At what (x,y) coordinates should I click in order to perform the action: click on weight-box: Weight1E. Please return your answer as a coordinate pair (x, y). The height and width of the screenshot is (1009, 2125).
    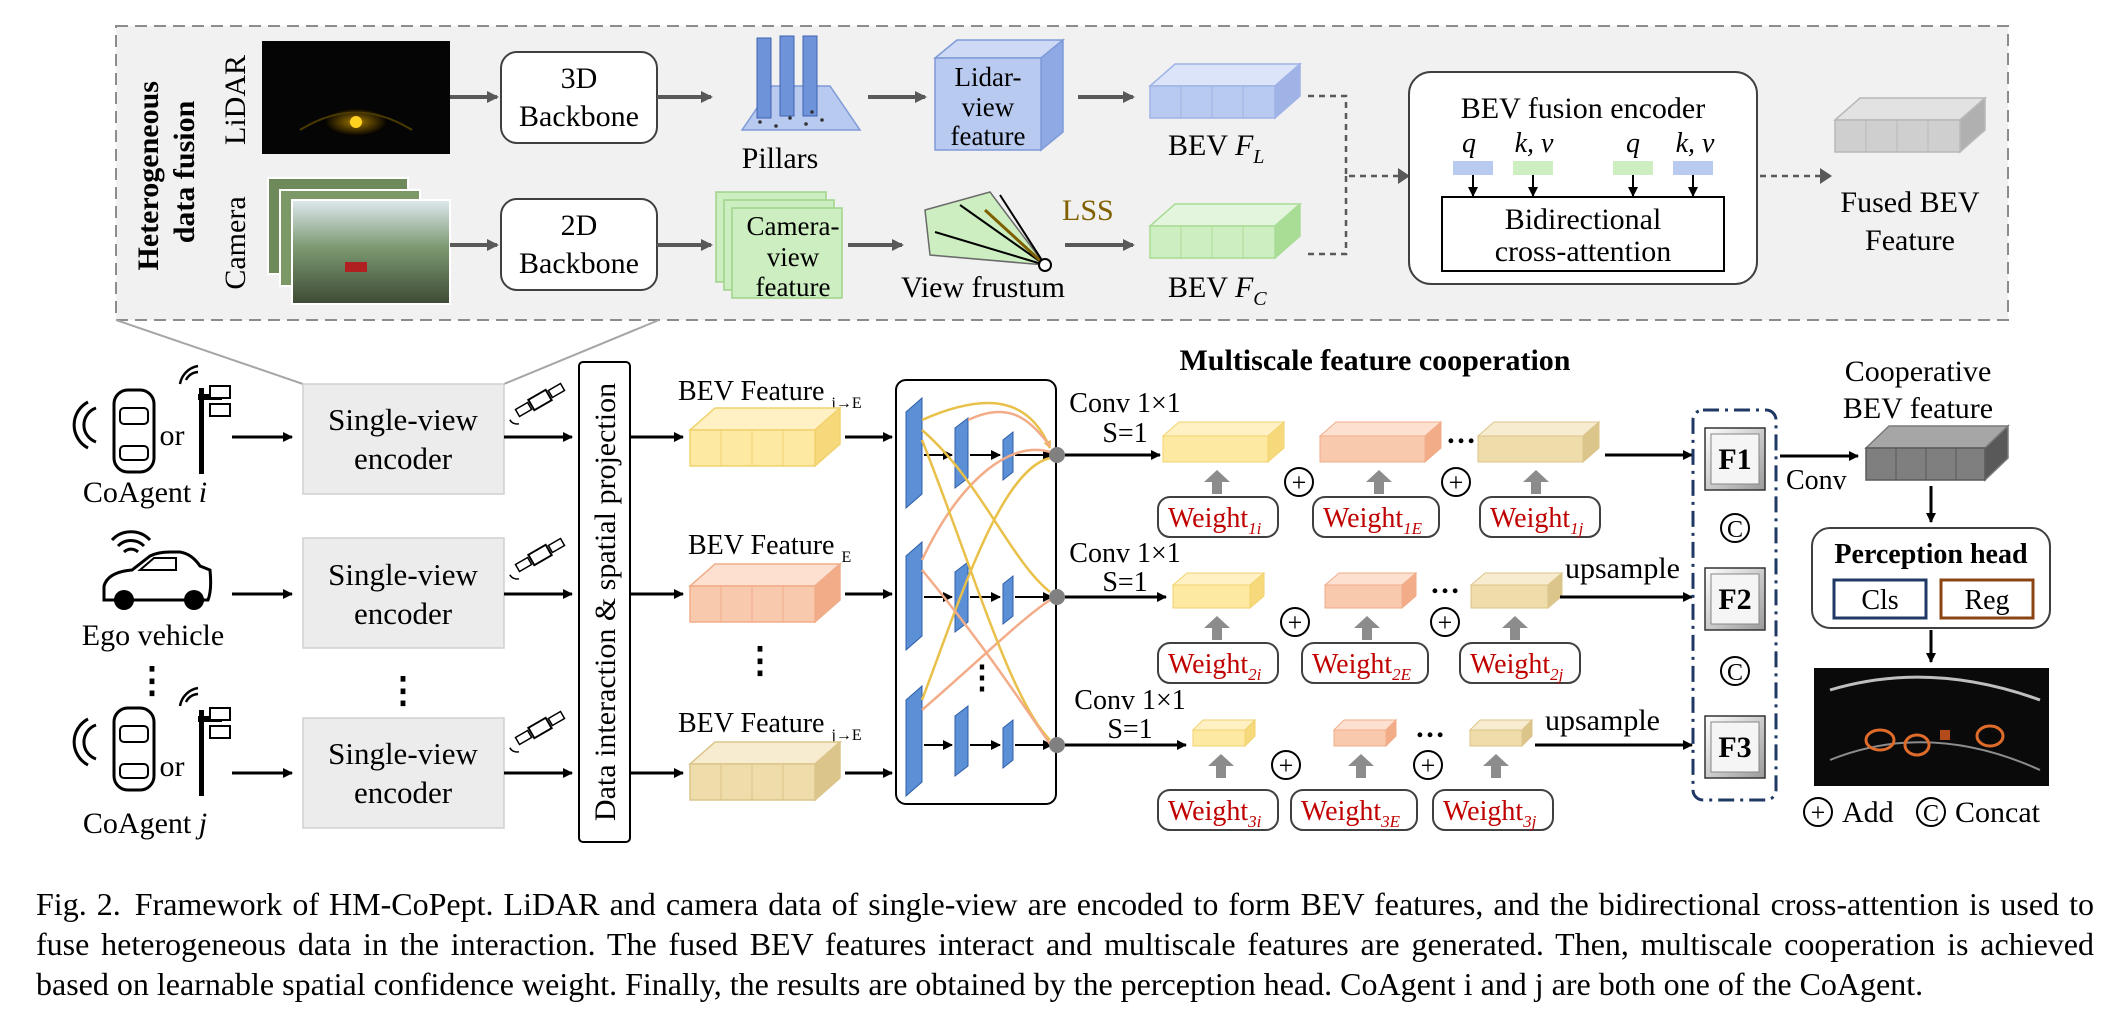
    Looking at the image, I should click on (1376, 517).